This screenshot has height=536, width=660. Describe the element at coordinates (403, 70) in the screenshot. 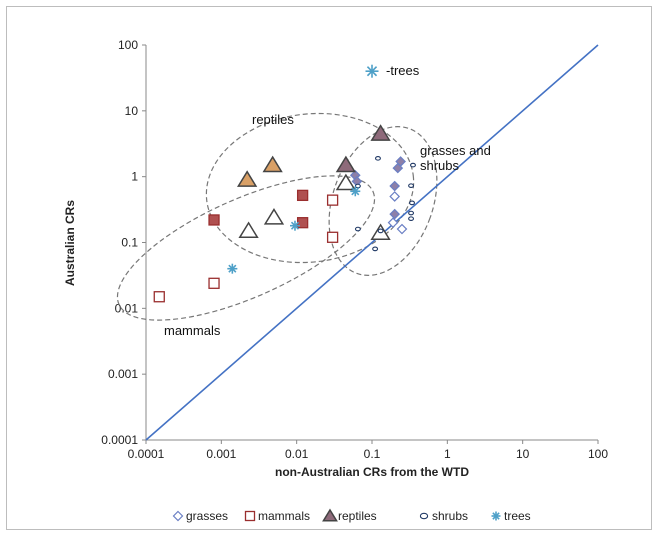

I see `annotation-trees: -trees` at that location.